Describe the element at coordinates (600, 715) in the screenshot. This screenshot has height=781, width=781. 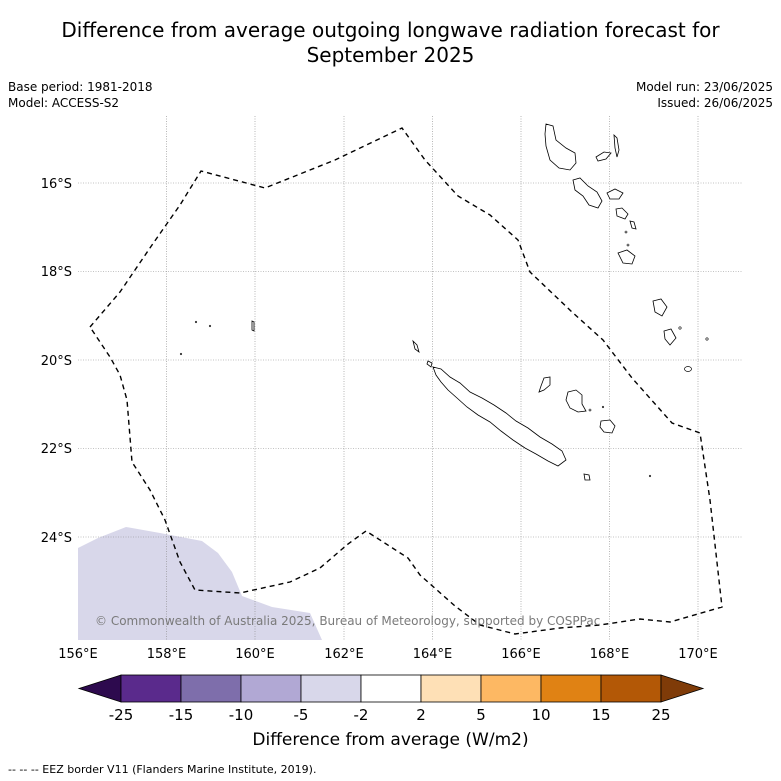
I see `cb-tick-15: 15` at that location.